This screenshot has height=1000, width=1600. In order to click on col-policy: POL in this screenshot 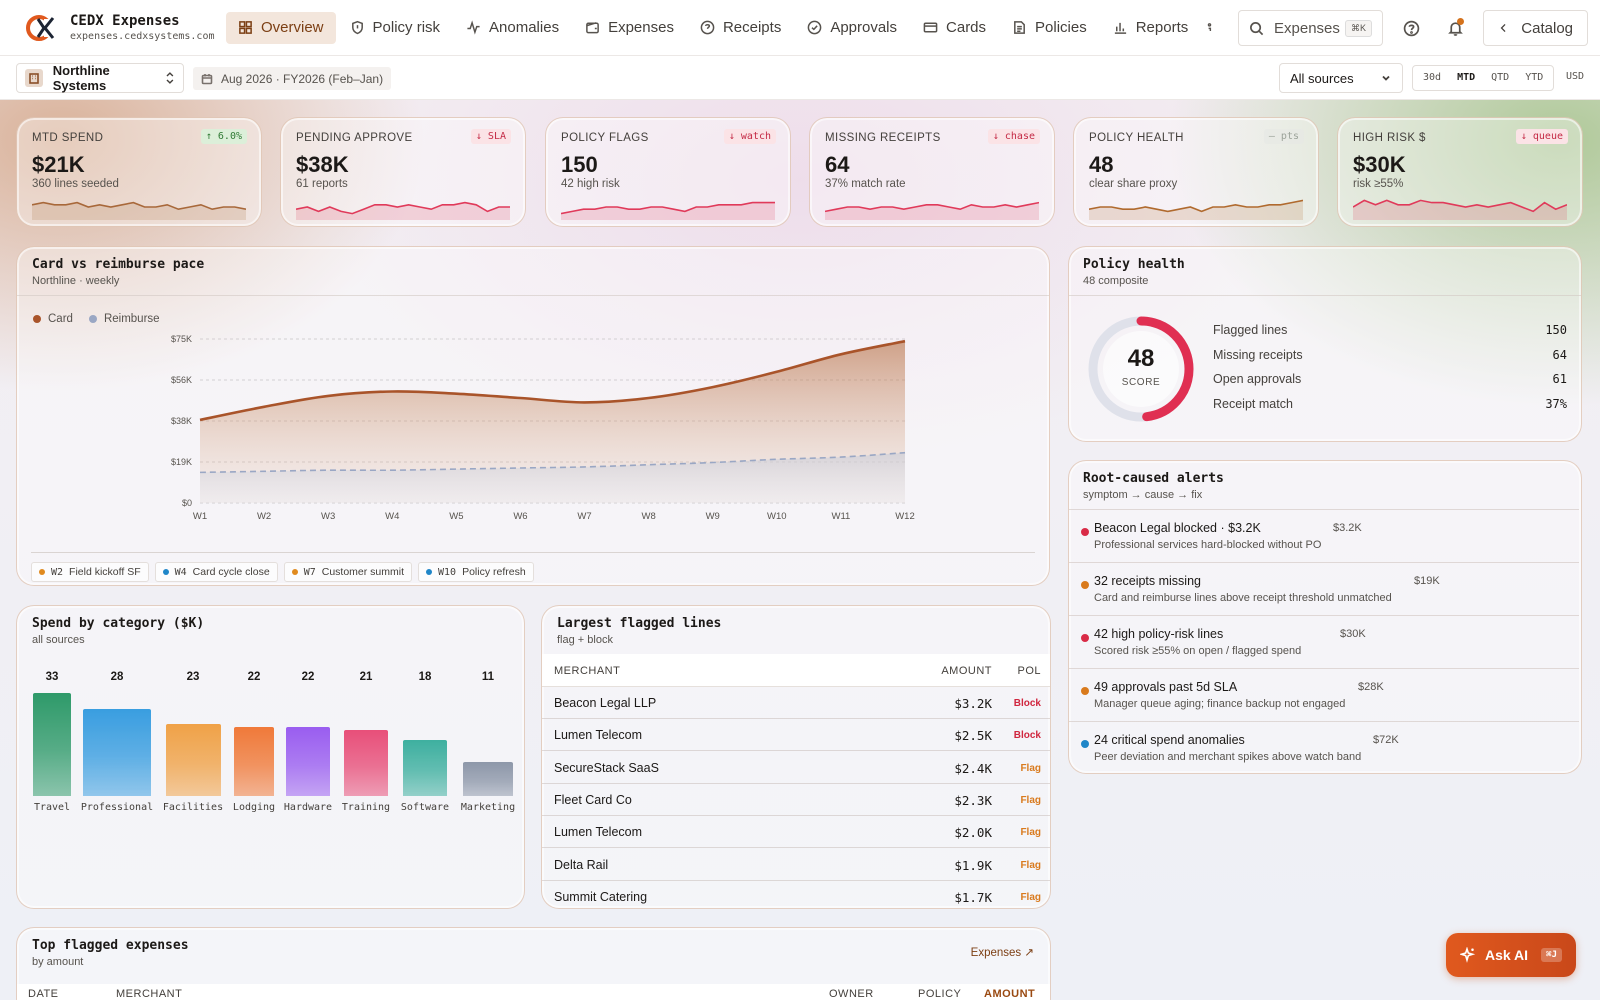, I will do `click(1029, 671)`.